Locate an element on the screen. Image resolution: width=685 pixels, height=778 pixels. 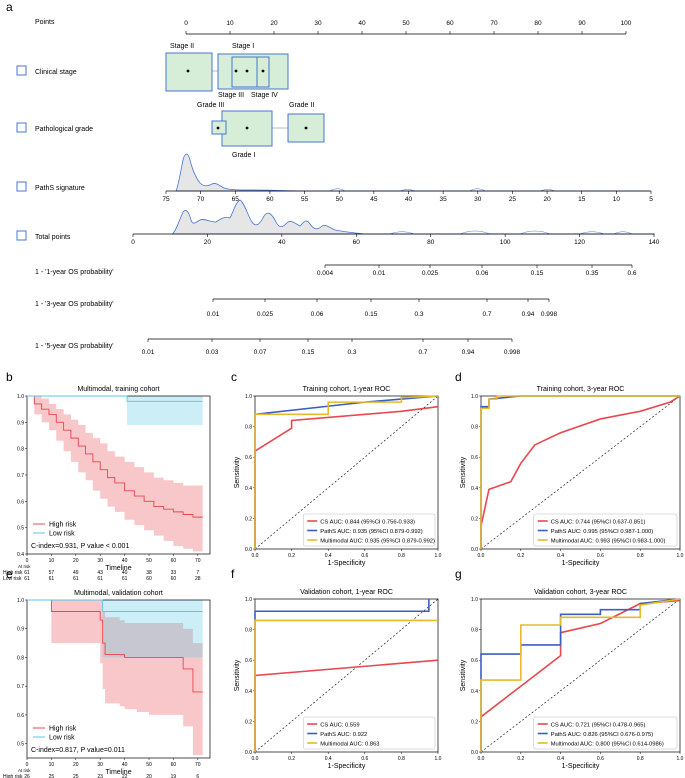
panel-label-f: f is located at coordinates (233, 574).